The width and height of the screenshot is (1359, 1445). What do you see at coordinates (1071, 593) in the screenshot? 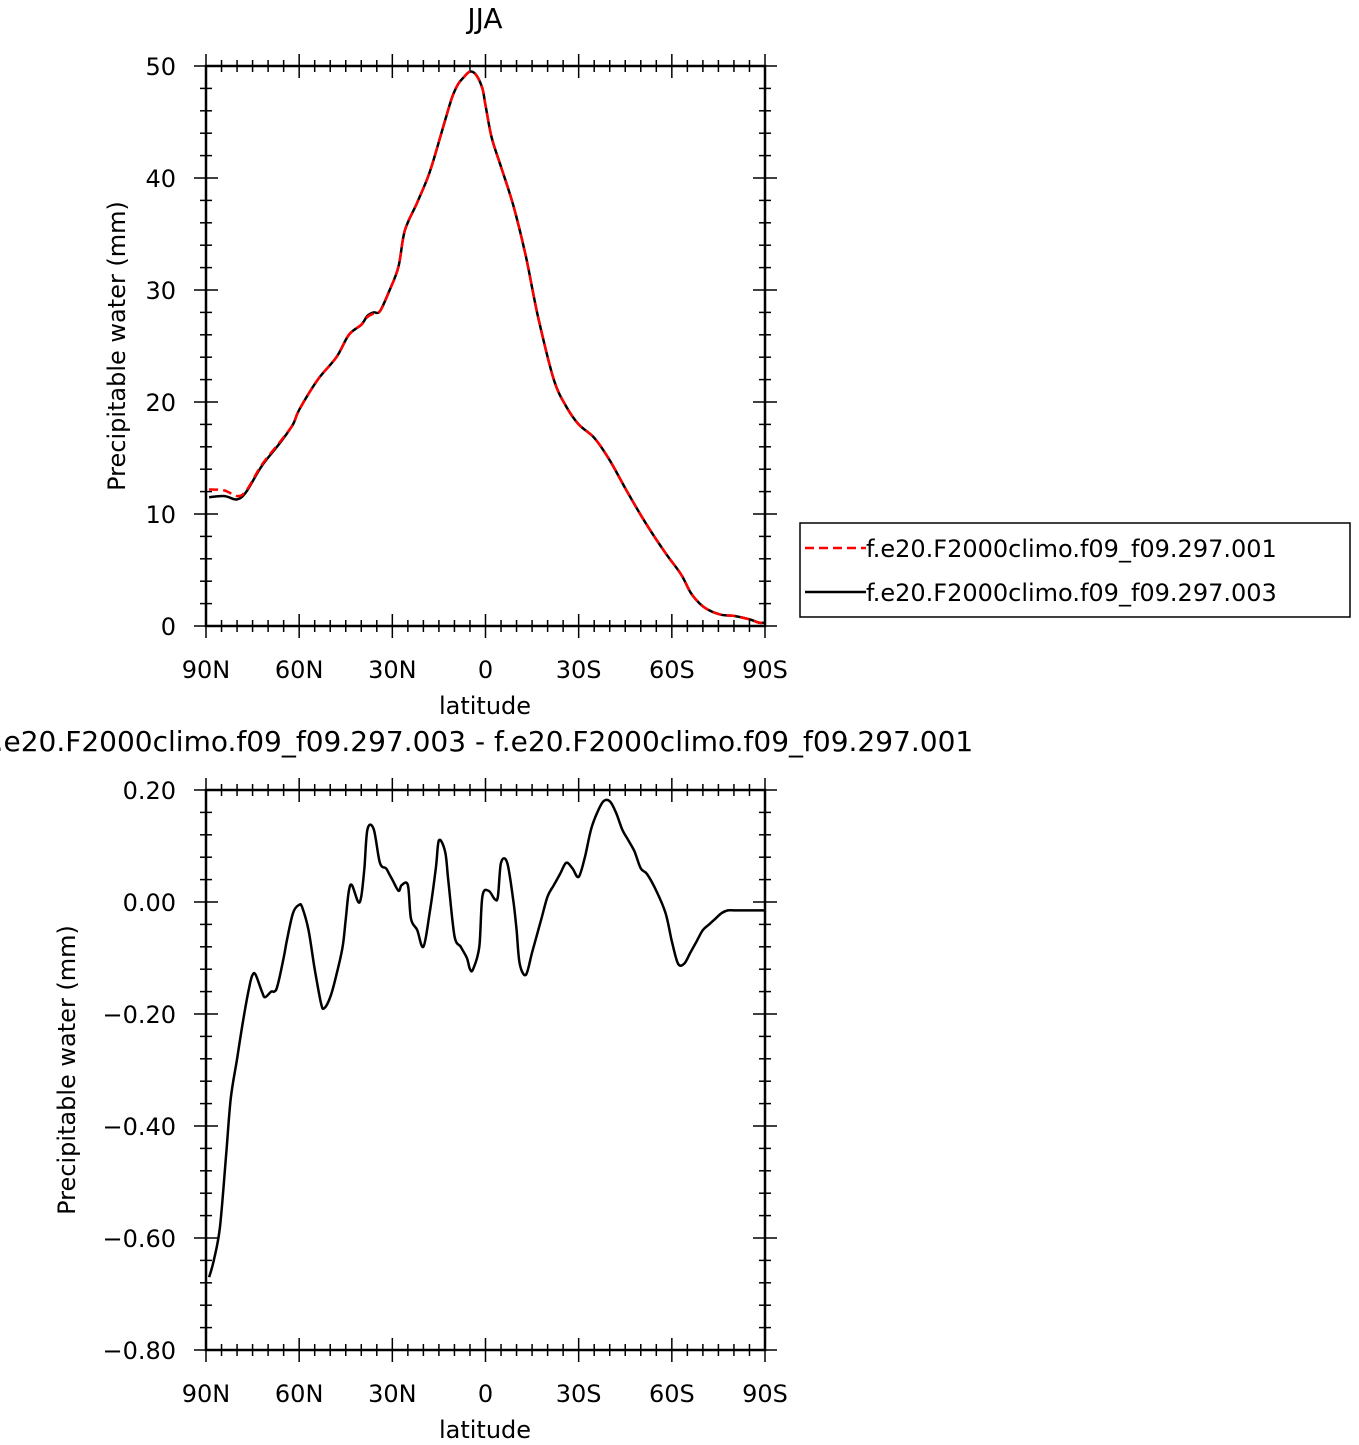
I see `legend-label-003: f.e20.F2000climo.f09_f09.297.003` at bounding box center [1071, 593].